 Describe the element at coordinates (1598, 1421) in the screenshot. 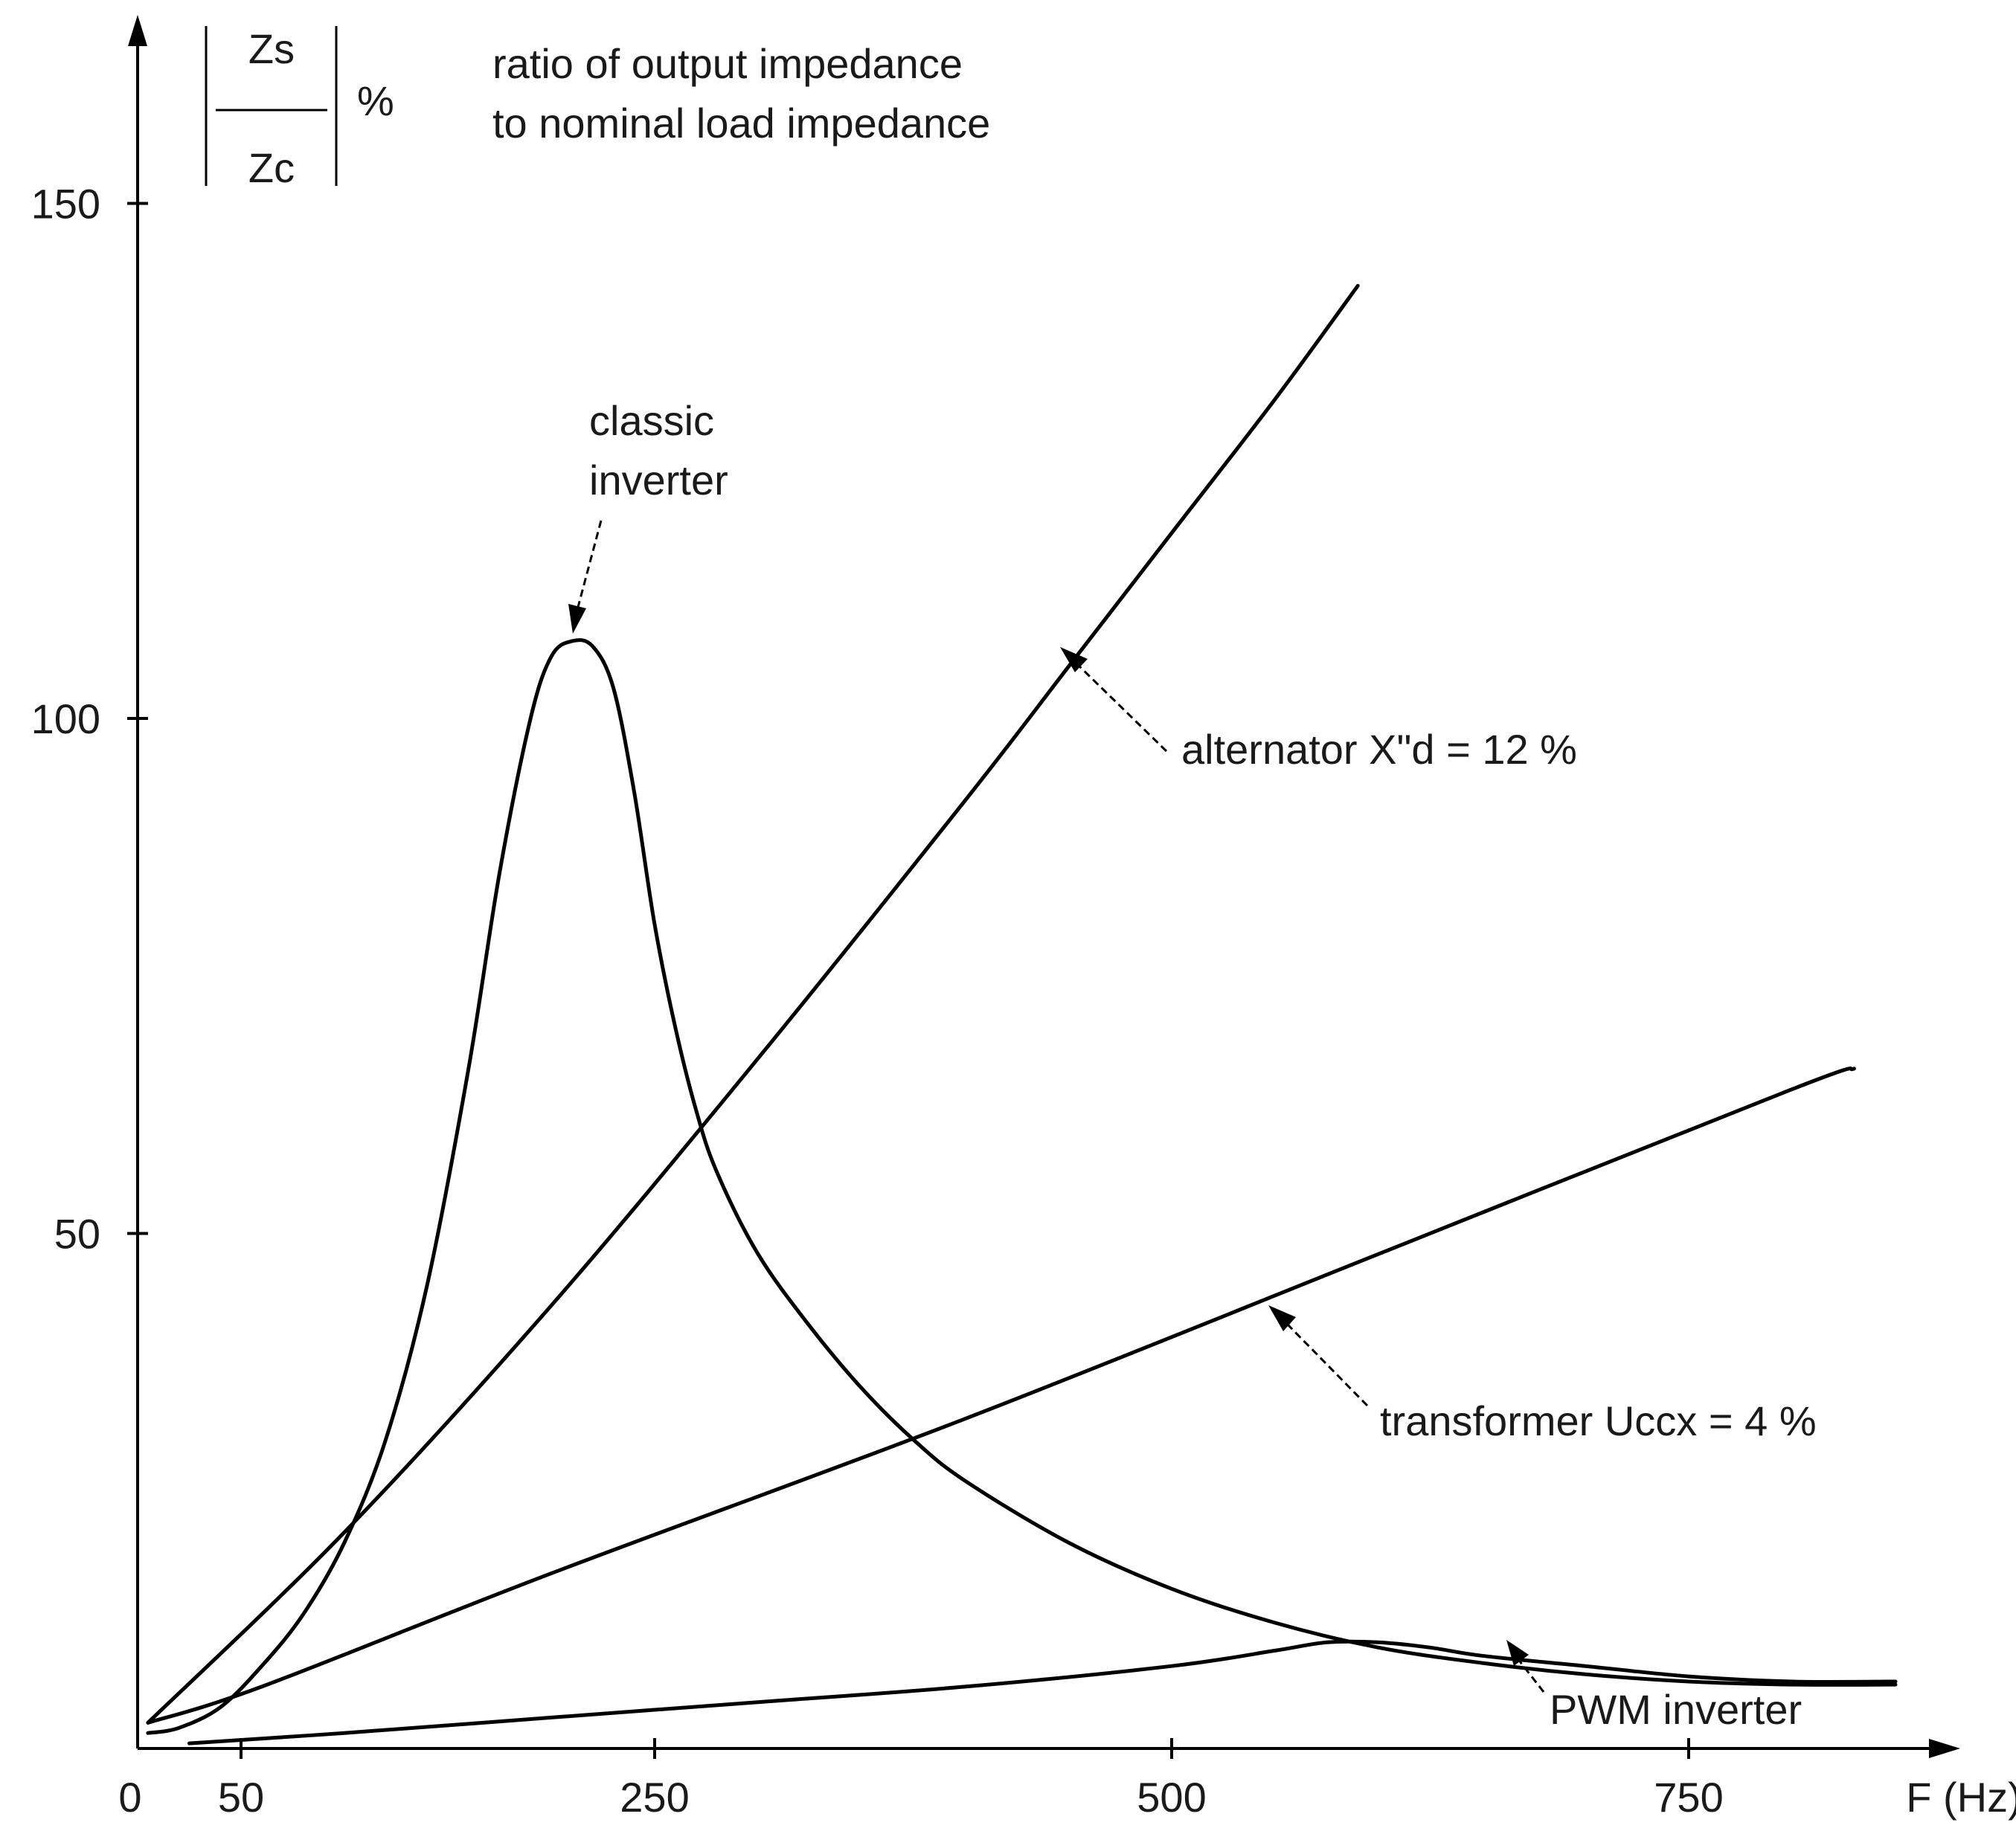

I see `transformer-label: transformer Uccx = 4 %` at that location.